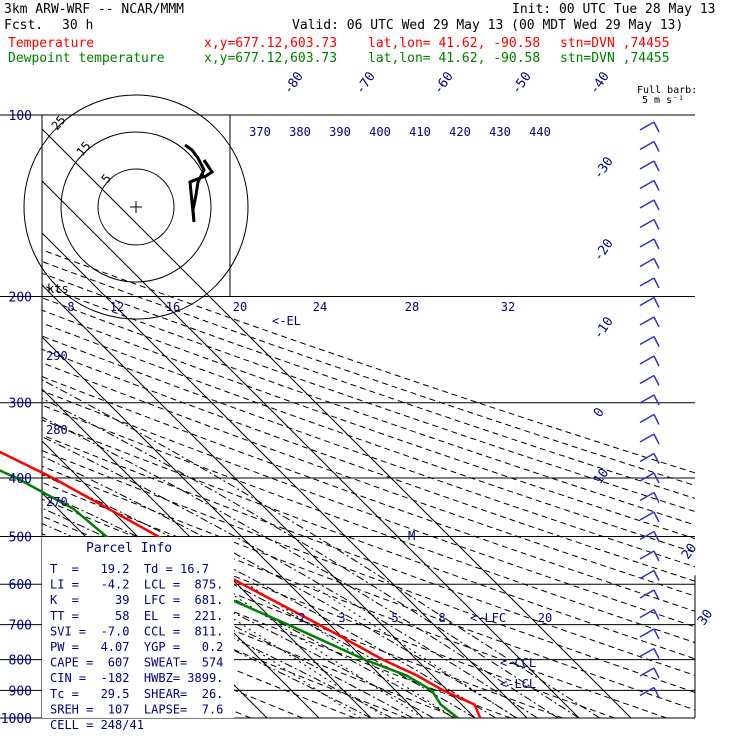 The image size is (740, 740). I want to click on profile-annotation: <-LFC, so click(488, 618).